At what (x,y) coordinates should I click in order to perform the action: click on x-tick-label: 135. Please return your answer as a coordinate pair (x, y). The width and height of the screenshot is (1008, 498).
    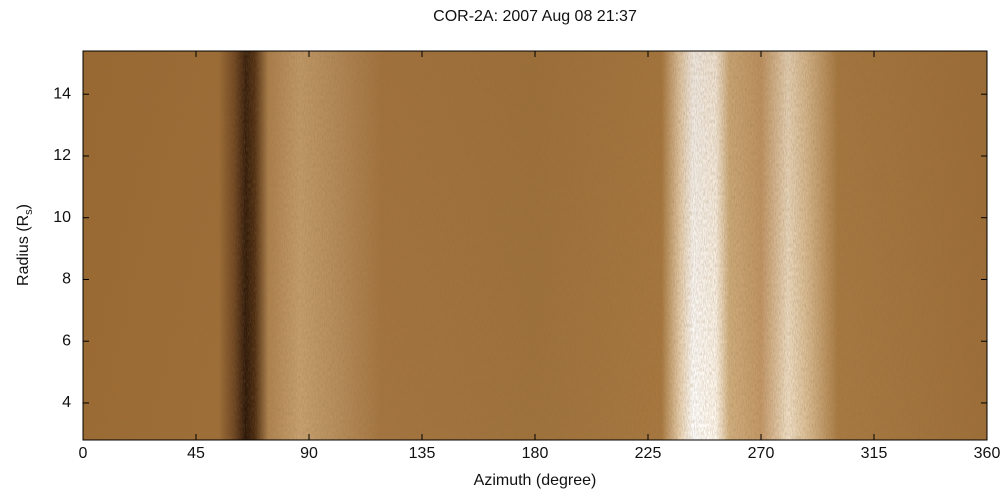
    Looking at the image, I should click on (422, 453).